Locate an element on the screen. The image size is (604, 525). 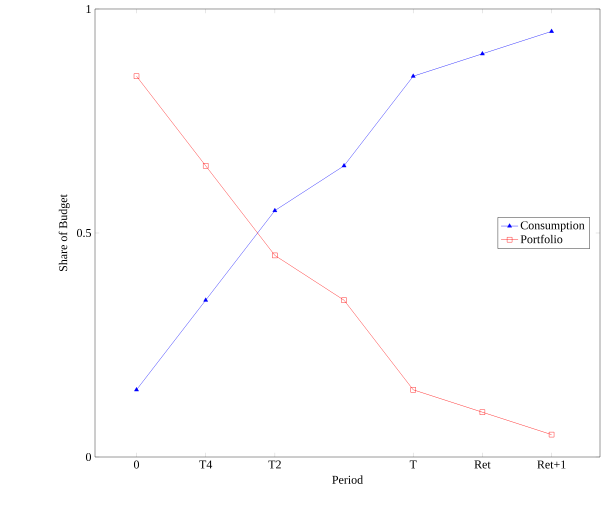
x-tick-label: T2 is located at coordinates (274, 464).